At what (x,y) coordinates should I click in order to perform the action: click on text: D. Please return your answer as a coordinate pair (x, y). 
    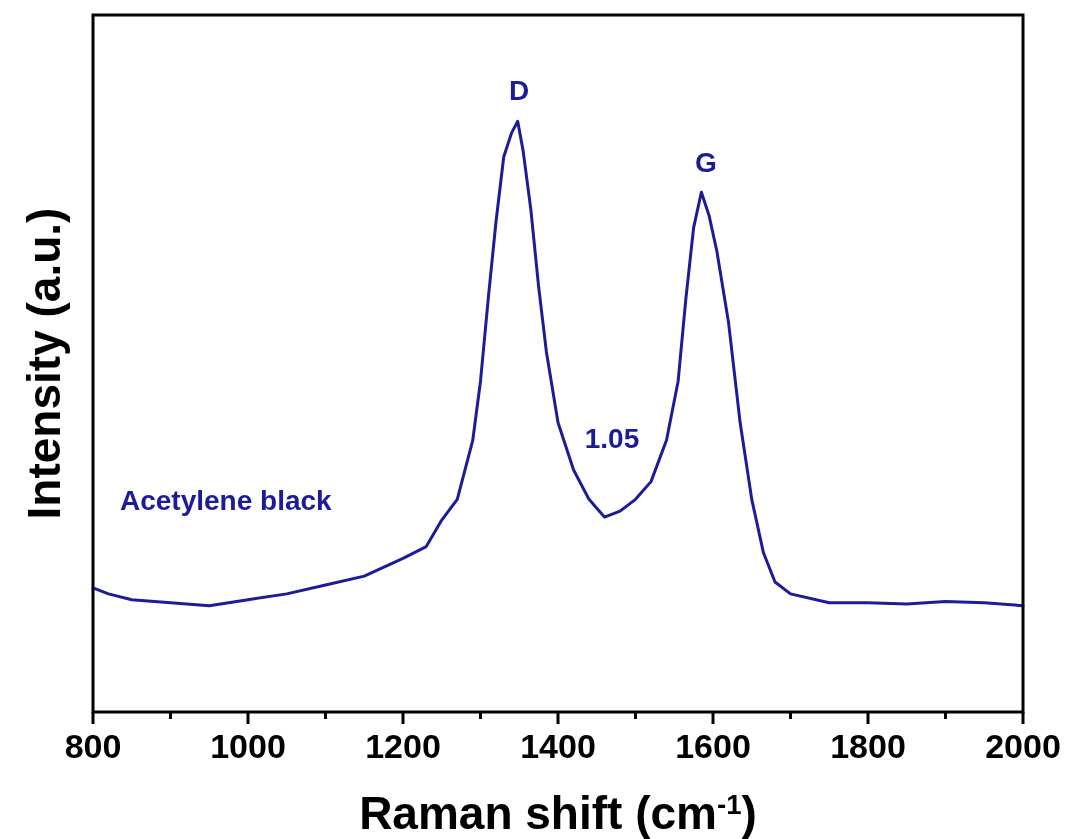
    Looking at the image, I should click on (519, 90).